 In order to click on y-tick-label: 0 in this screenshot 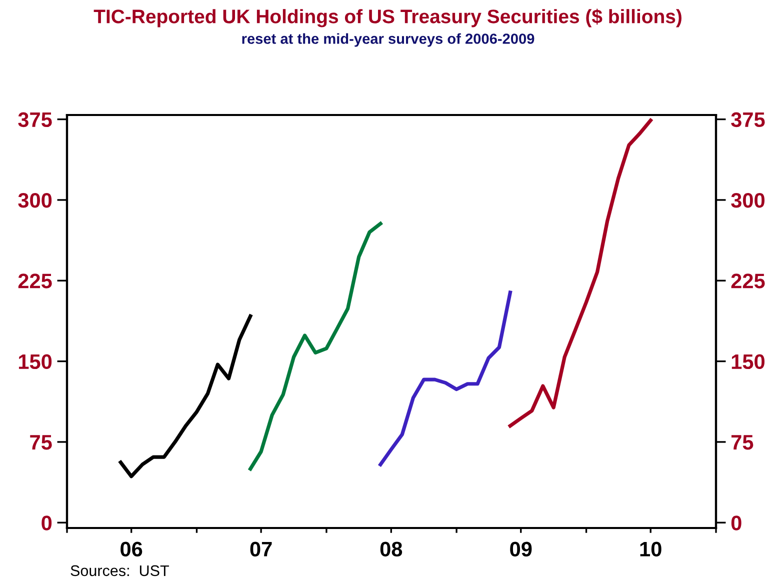, I will do `click(47, 523)`.